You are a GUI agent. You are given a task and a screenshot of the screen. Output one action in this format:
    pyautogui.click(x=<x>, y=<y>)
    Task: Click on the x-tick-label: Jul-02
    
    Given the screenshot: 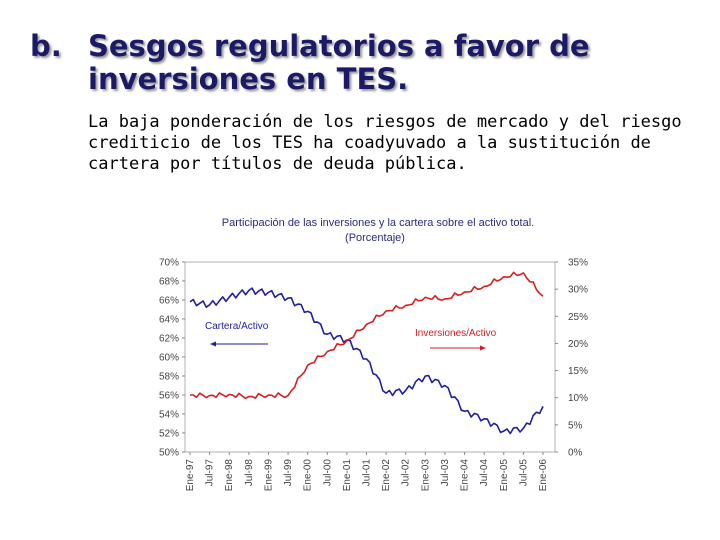 What is the action you would take?
    pyautogui.click(x=406, y=473)
    